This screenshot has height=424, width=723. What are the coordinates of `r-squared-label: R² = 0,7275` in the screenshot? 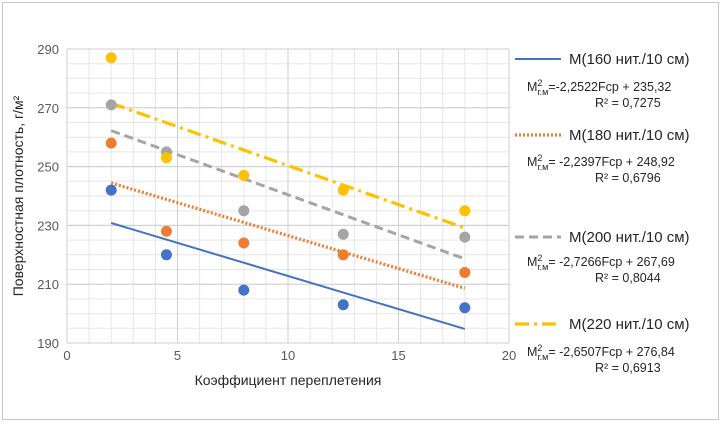 It's located at (628, 103).